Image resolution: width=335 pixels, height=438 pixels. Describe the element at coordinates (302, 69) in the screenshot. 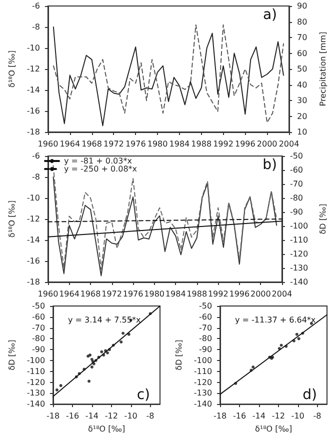

I see `y2-tick-label: 50` at that location.